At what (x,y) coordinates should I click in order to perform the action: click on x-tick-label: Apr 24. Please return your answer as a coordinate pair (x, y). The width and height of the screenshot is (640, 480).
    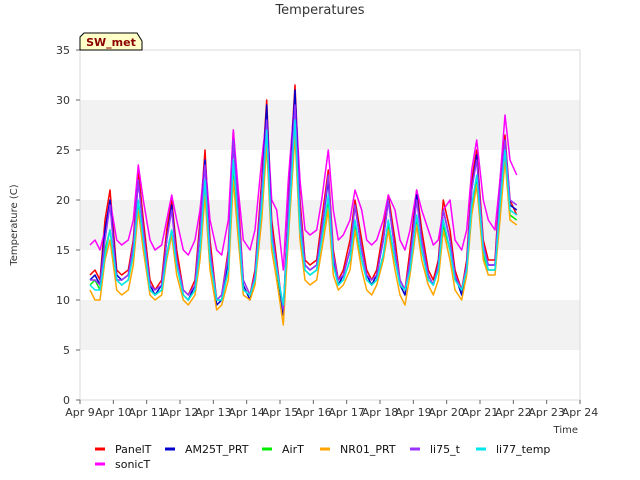
    Looking at the image, I should click on (580, 412).